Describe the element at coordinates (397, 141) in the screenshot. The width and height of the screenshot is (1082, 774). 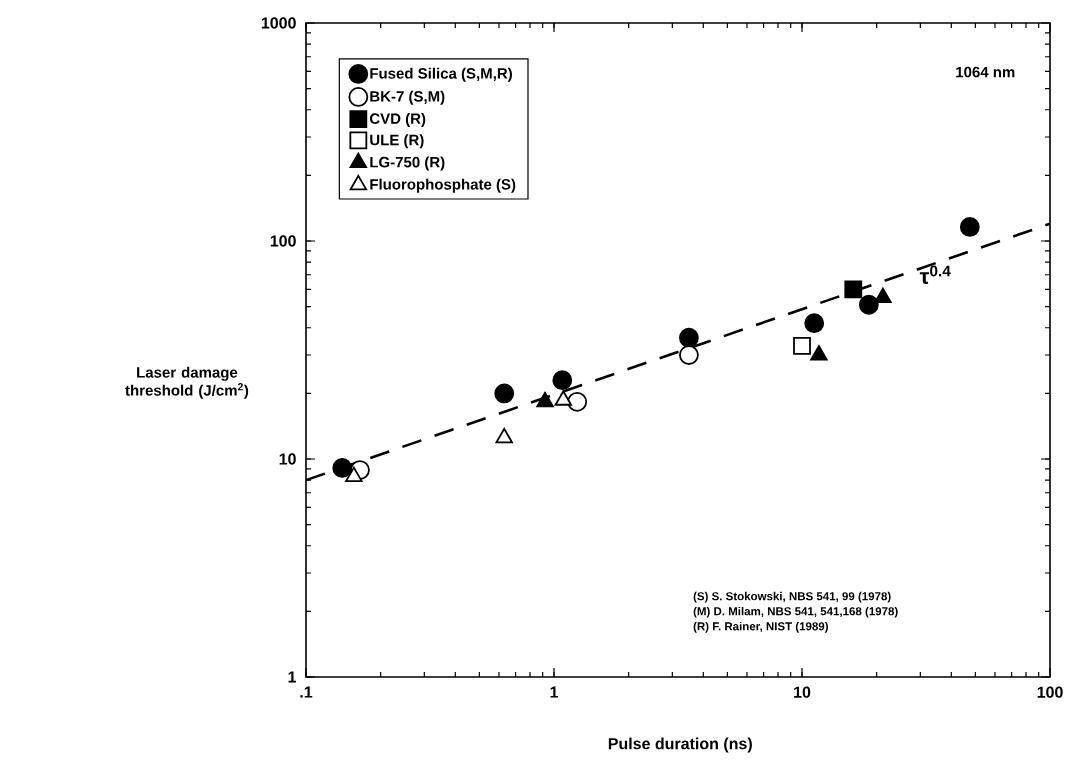
I see `legend-label: ULE (R)` at that location.